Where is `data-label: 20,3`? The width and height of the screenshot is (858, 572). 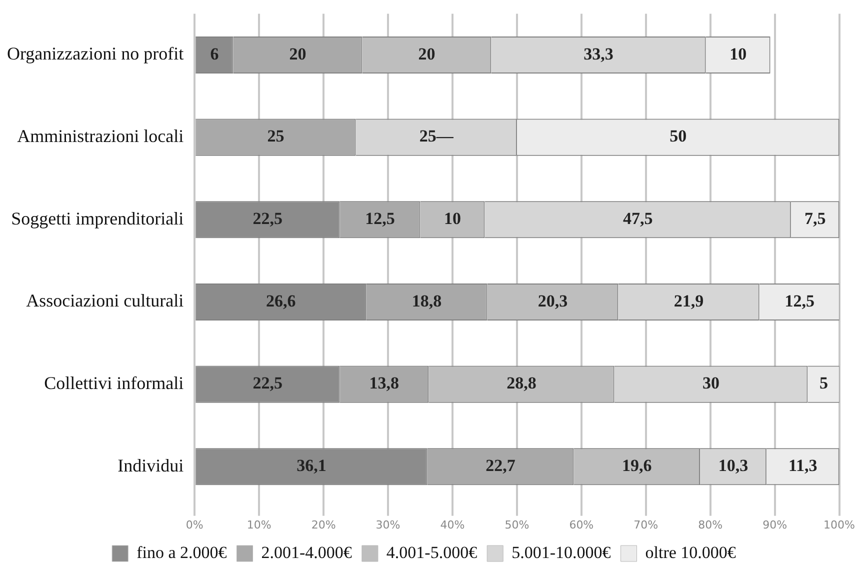 data-label: 20,3 is located at coordinates (553, 300).